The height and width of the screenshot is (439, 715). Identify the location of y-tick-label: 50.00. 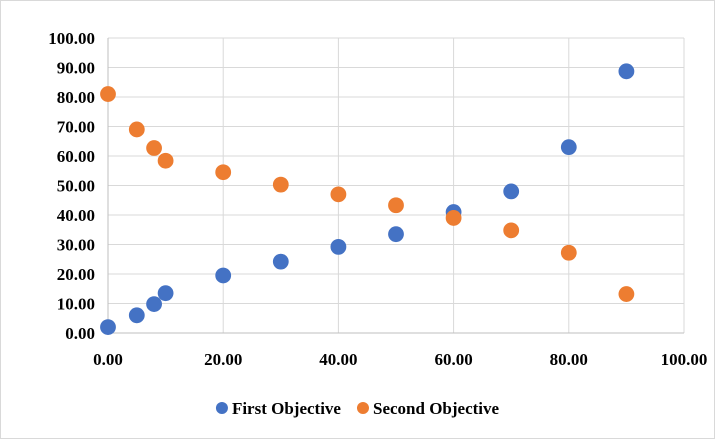
(76, 186).